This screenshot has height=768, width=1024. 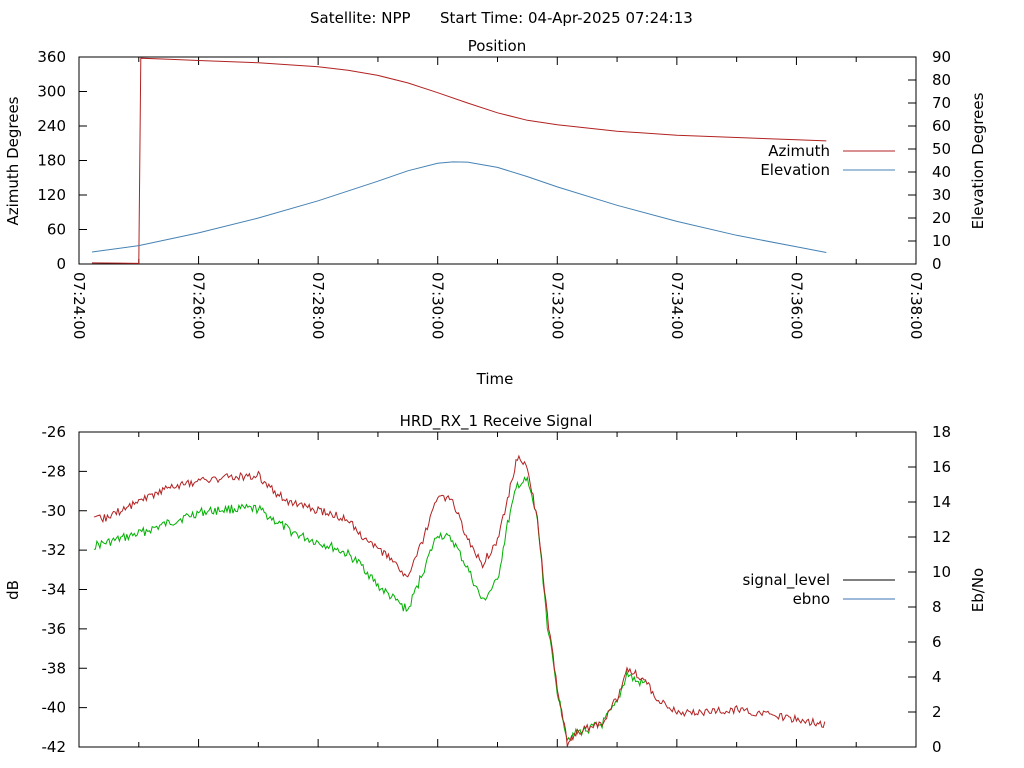 I want to click on receive-signal-title: HRD_RX_1 Receive Signal, so click(x=496, y=421).